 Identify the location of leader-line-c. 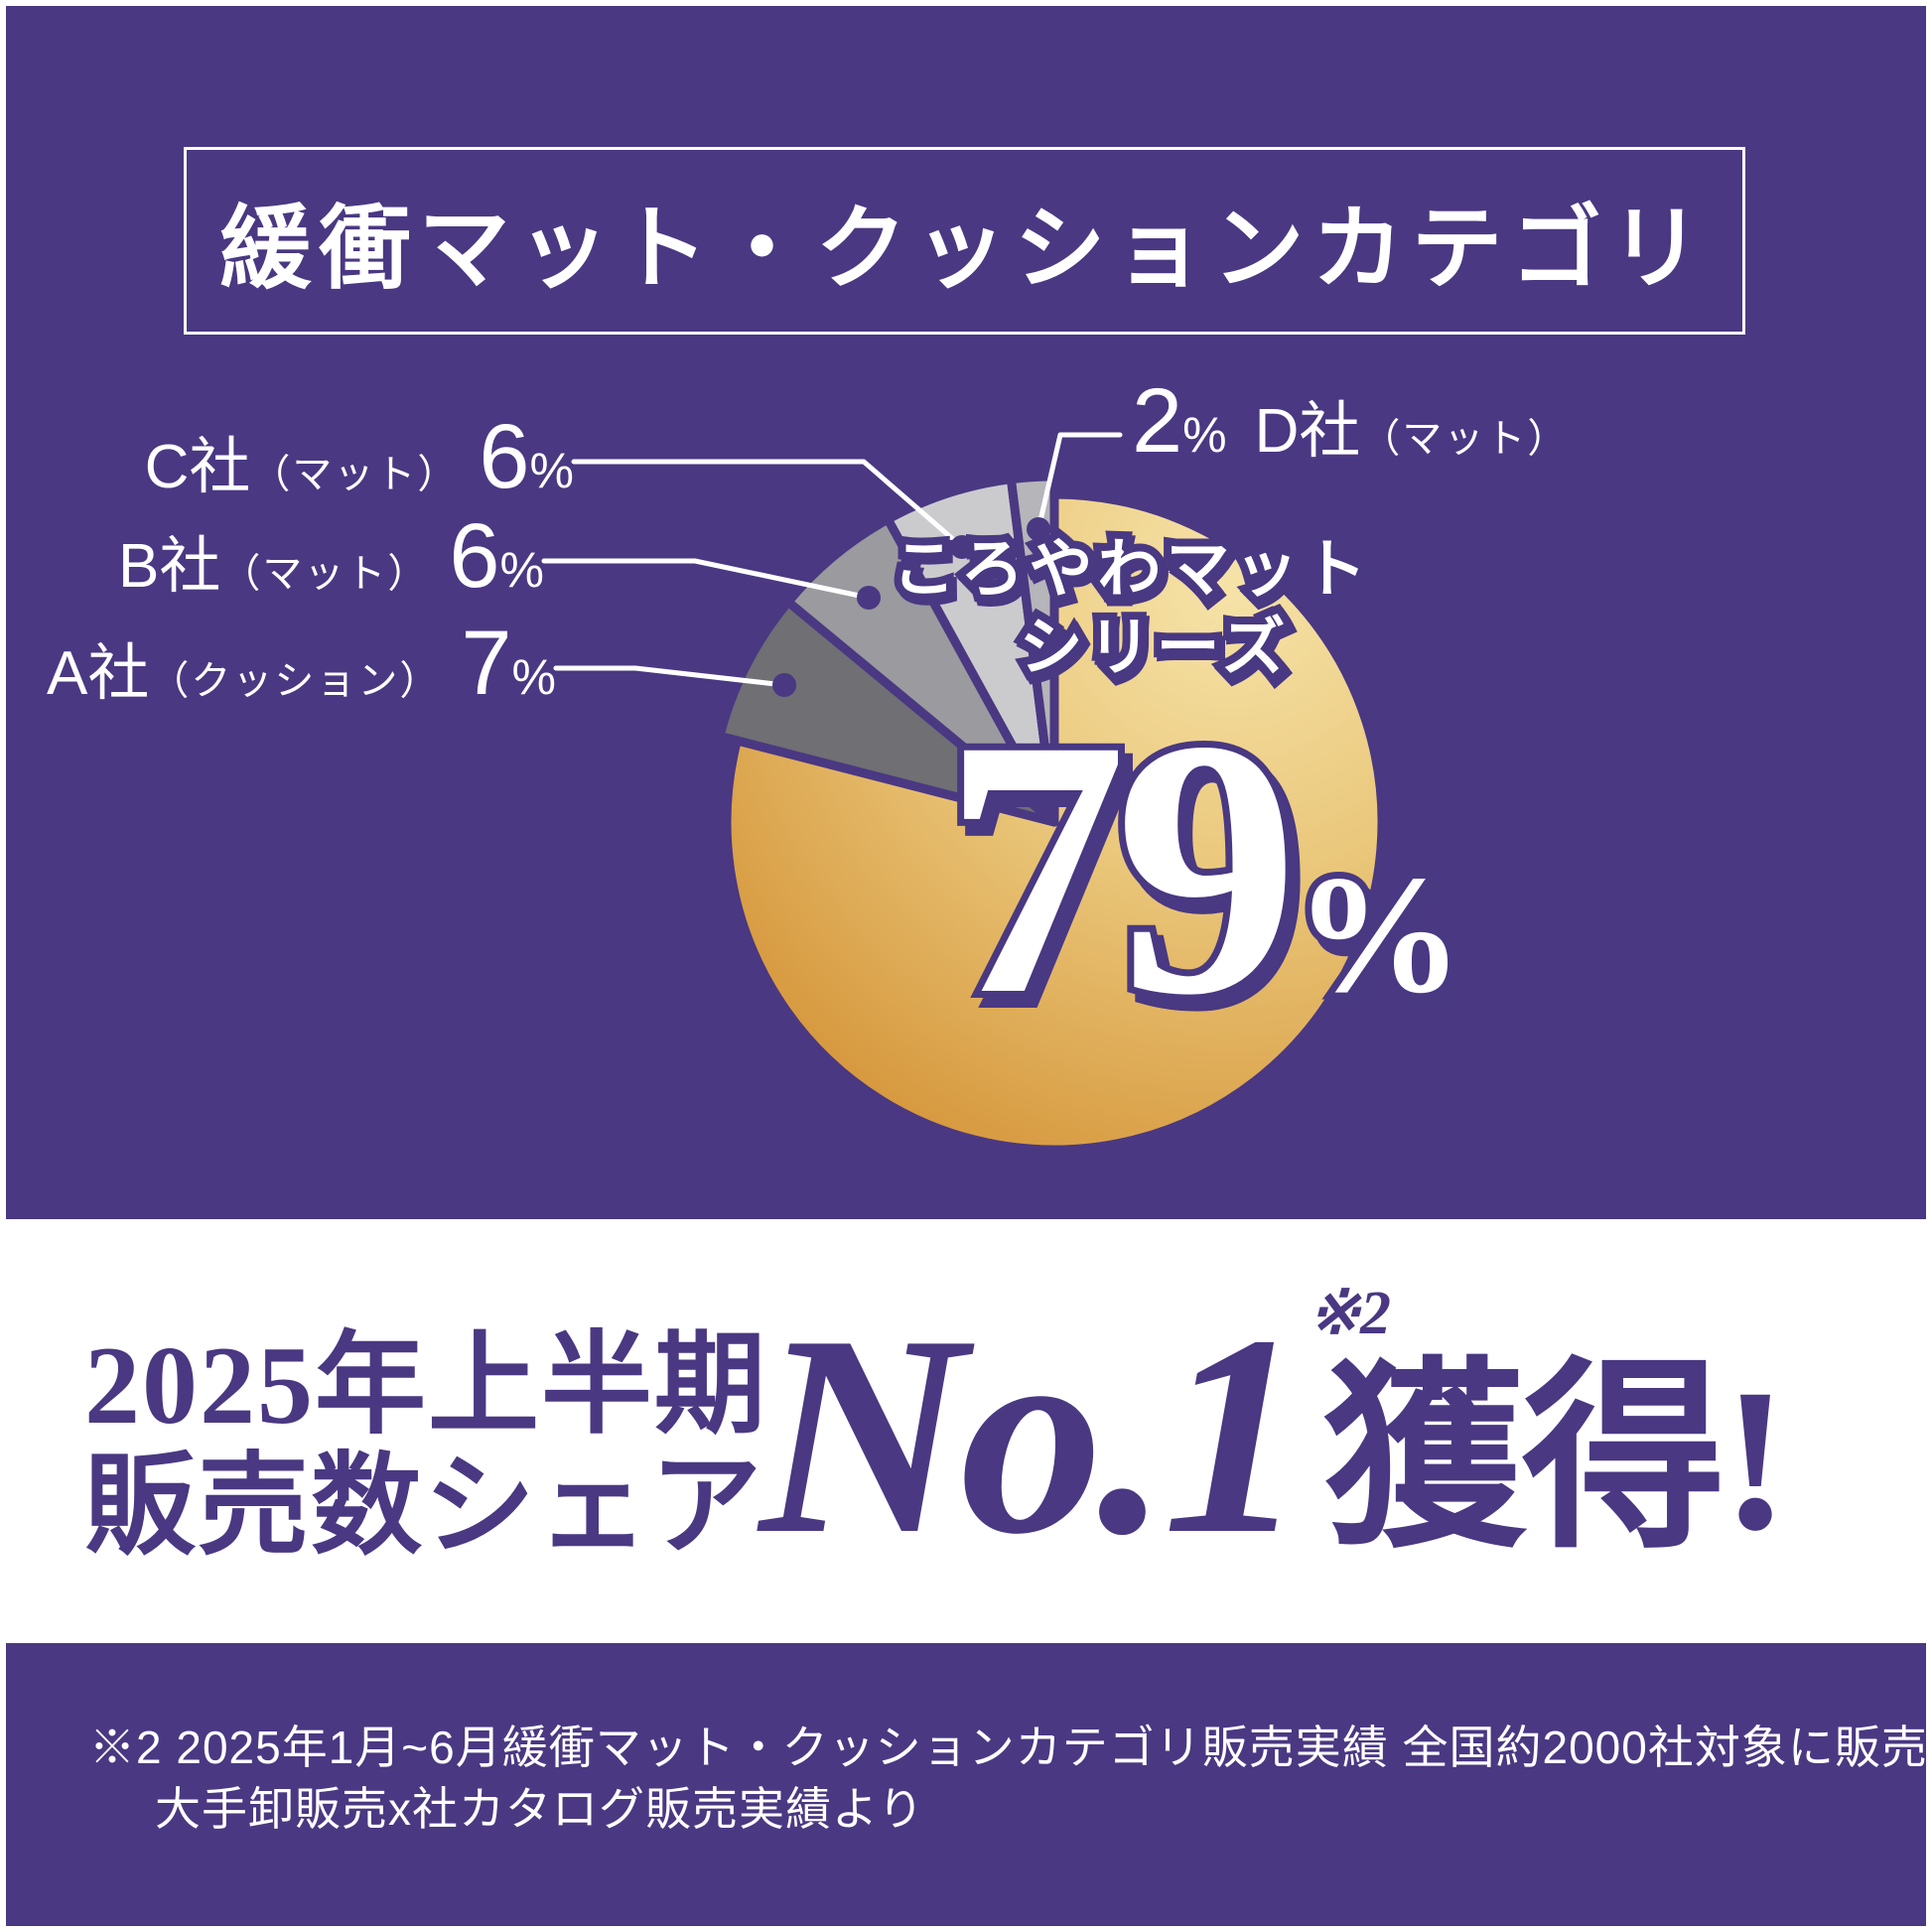
(768, 505).